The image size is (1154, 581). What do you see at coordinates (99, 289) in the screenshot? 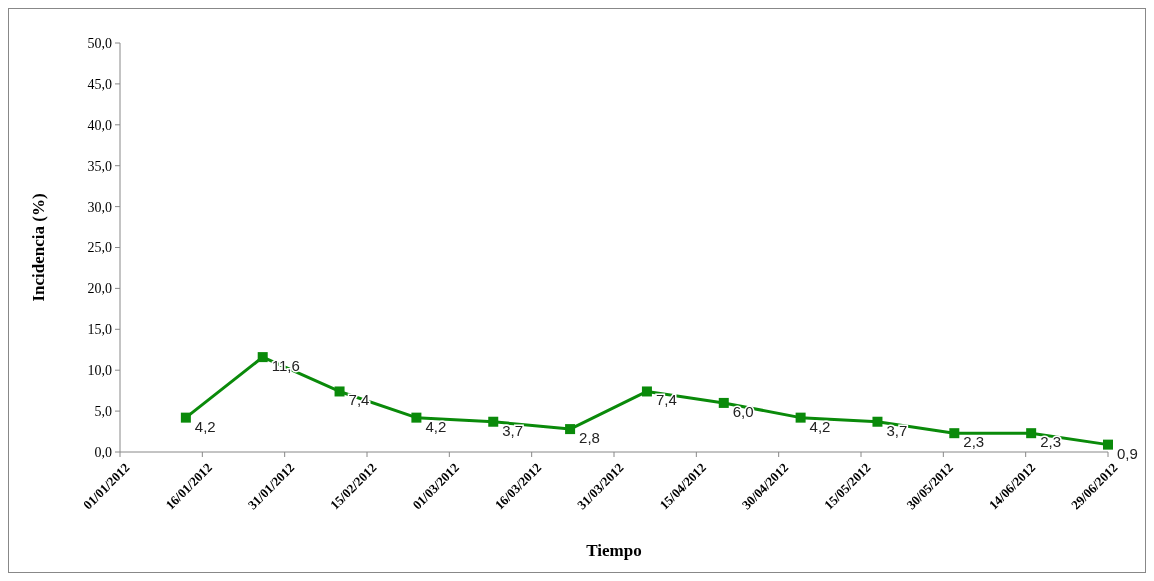
I see `y-tick-label: 20,0` at bounding box center [99, 289].